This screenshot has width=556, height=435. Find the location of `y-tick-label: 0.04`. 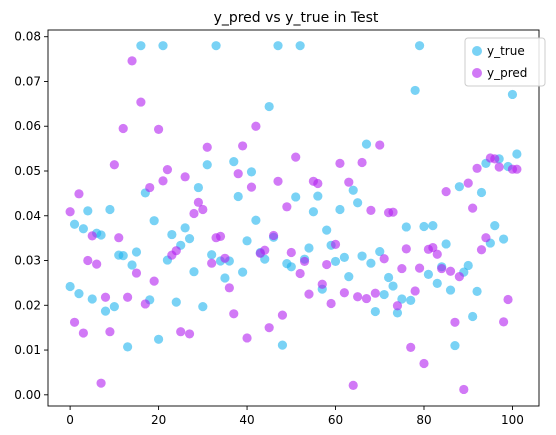

y-tick-label: 0.04 is located at coordinates (27, 216).